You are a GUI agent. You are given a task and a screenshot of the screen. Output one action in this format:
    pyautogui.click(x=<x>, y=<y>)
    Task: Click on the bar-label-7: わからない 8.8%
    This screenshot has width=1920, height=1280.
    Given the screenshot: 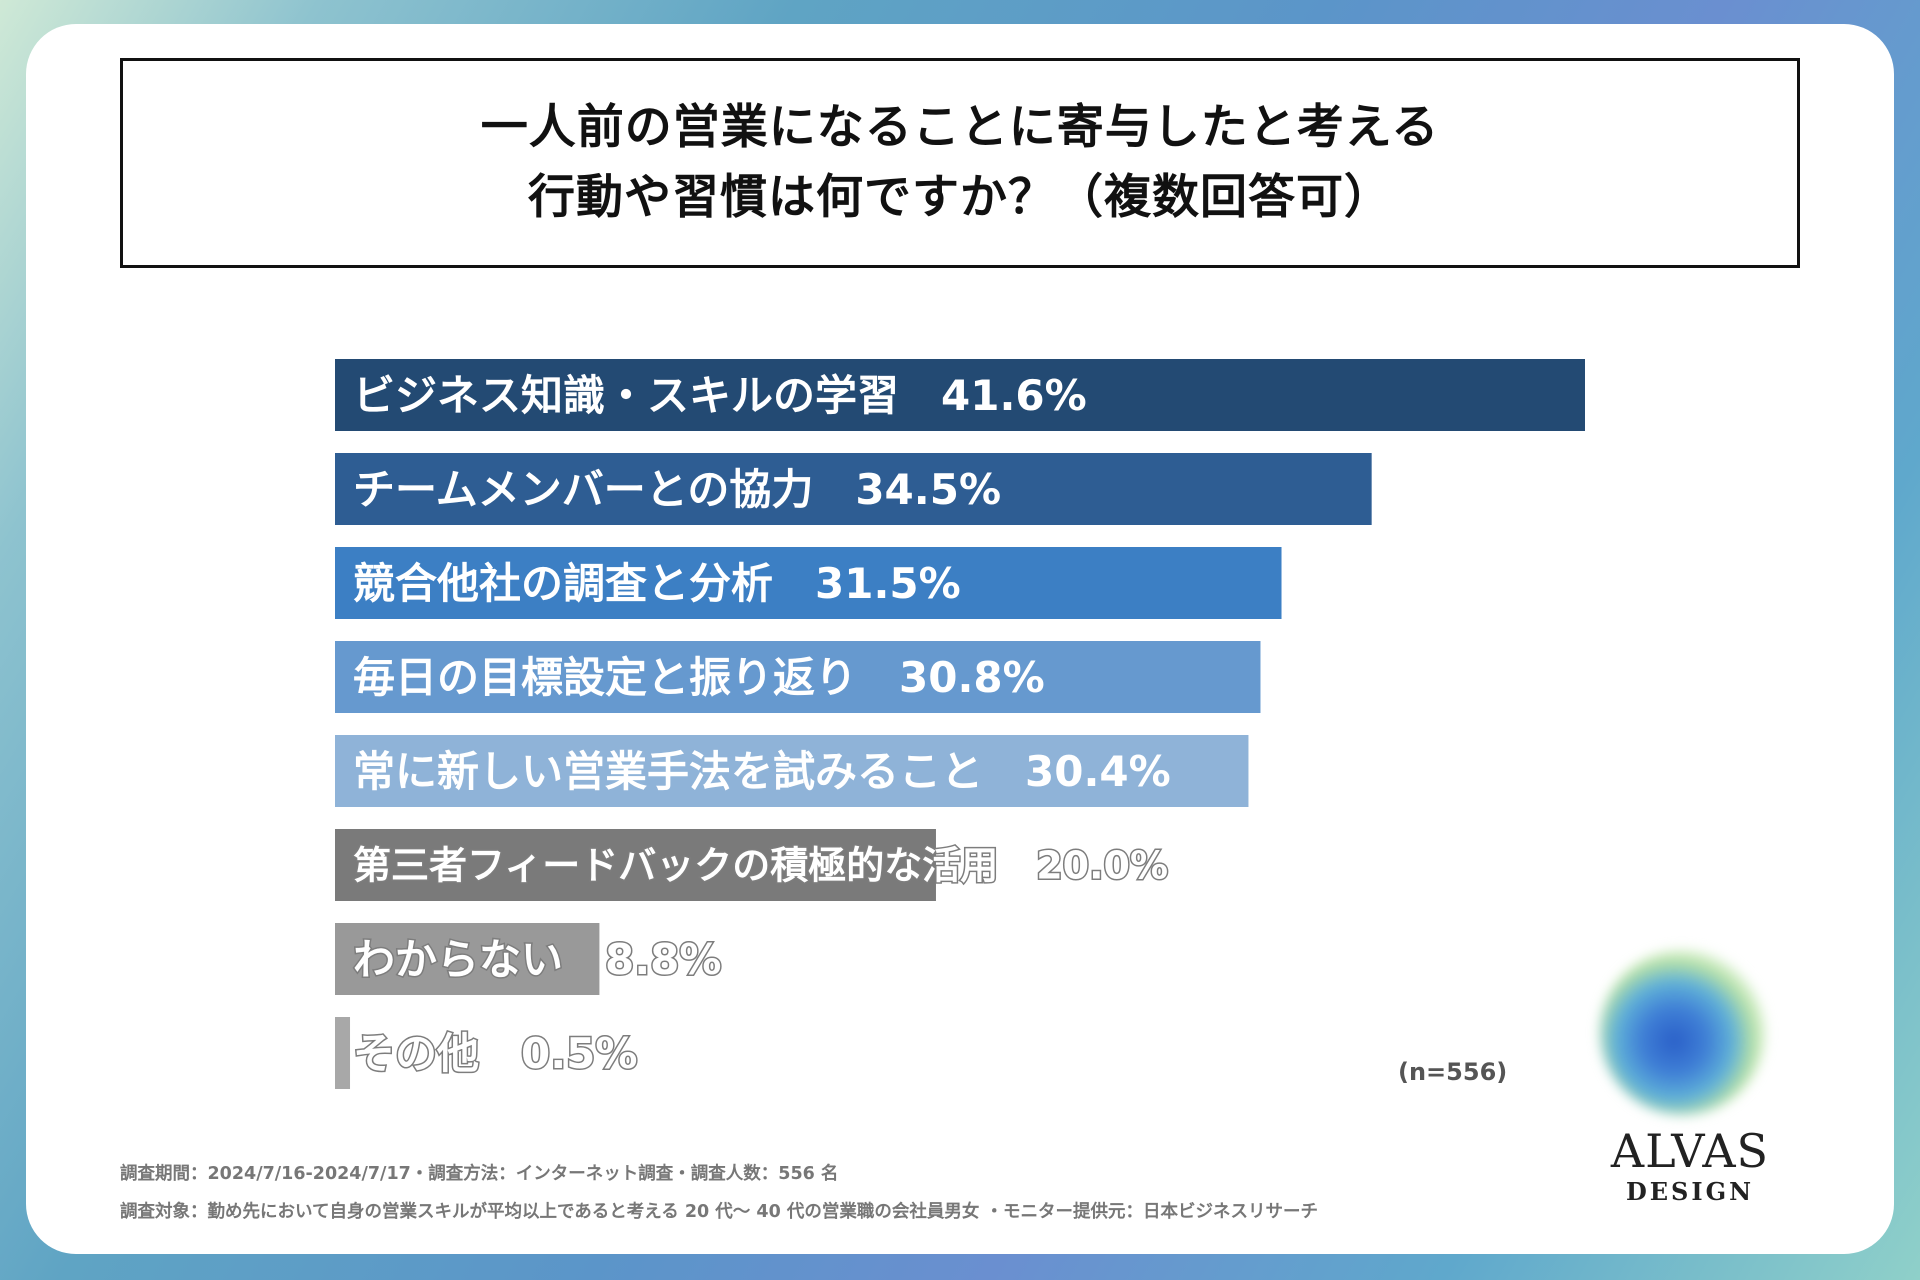 What is the action you would take?
    pyautogui.click(x=537, y=959)
    